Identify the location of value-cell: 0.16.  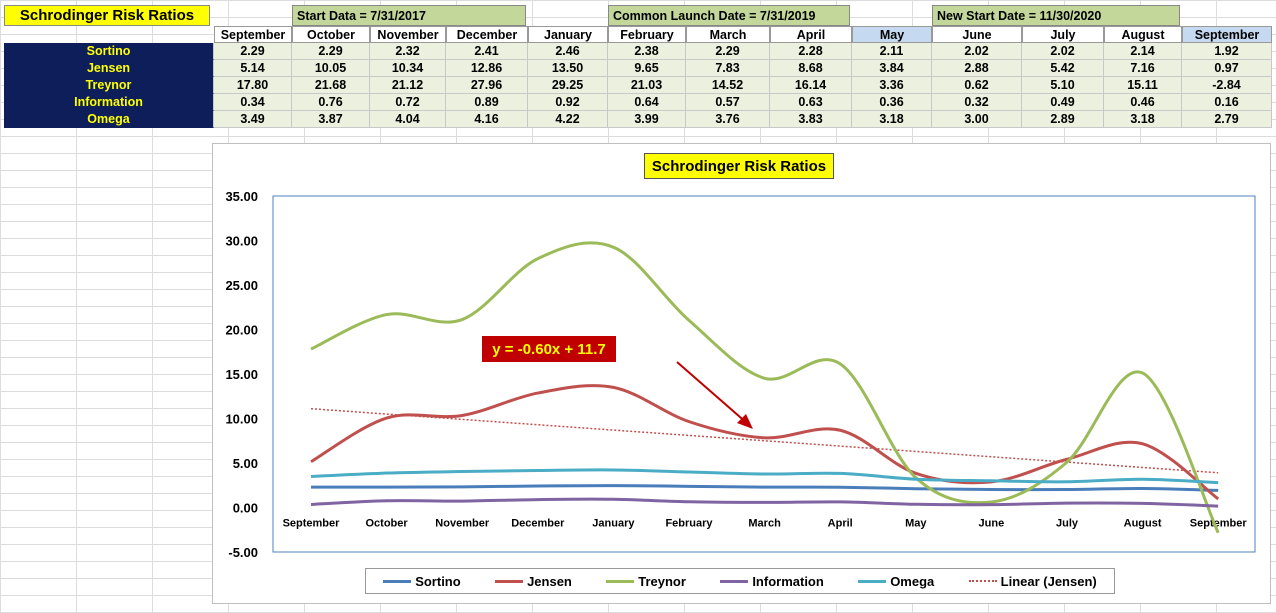
(1227, 102).